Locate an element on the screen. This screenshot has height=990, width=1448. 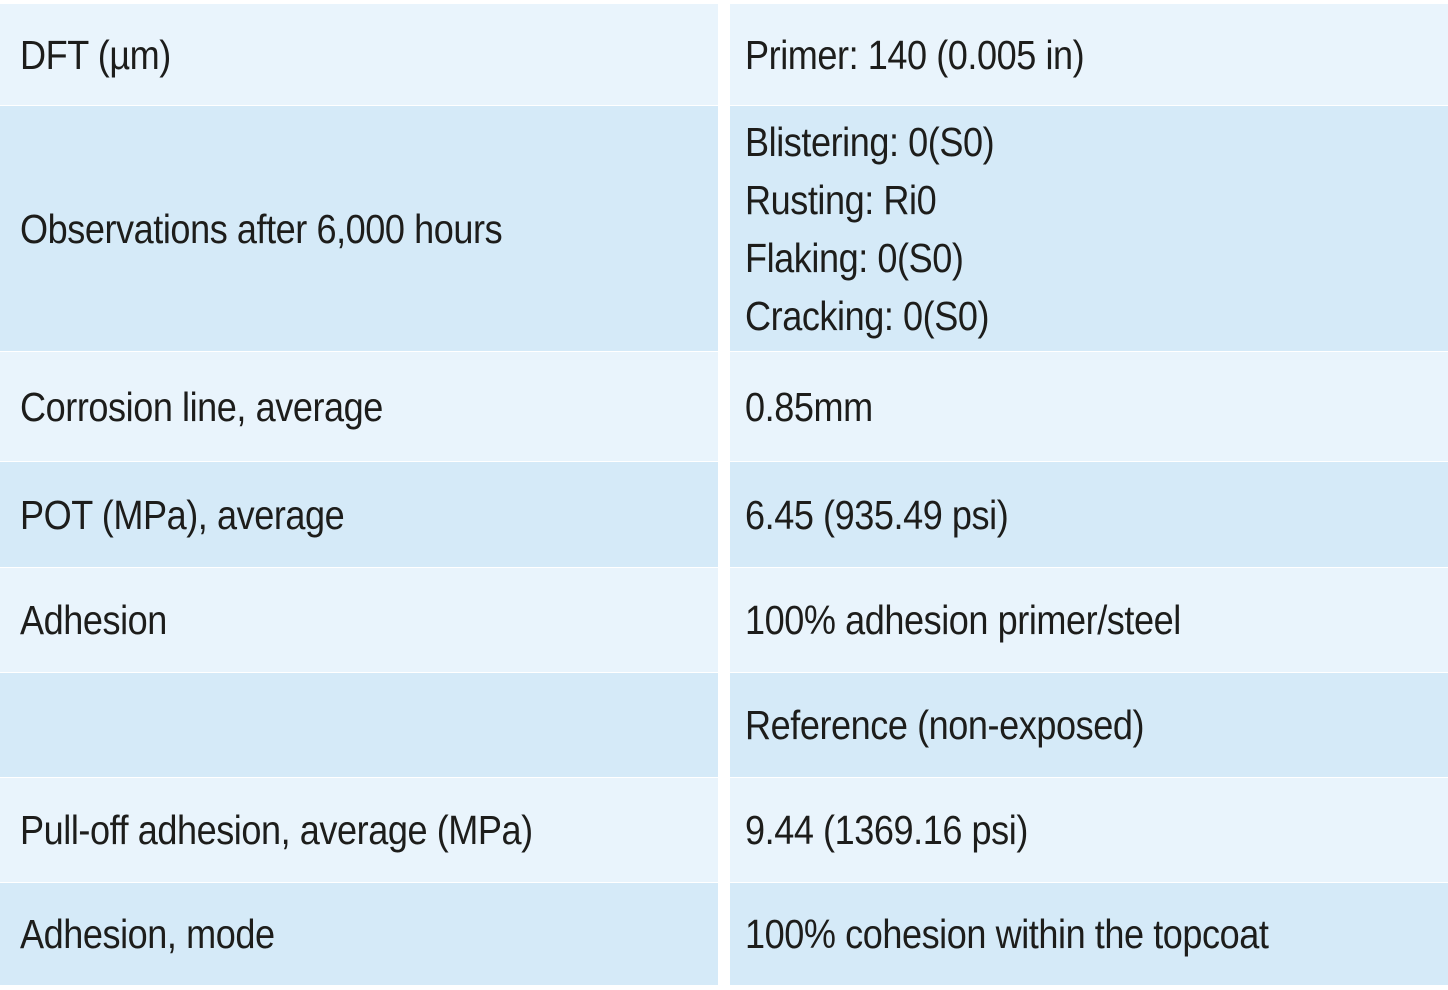
row-value-cell: Reference (non-exposed) is located at coordinates (1089, 725).